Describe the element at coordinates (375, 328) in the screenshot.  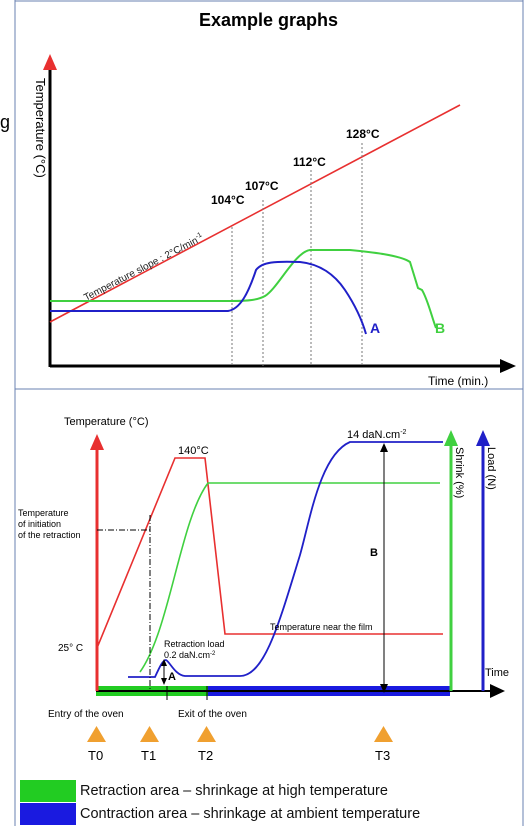
I see `curve-a-label: A` at that location.